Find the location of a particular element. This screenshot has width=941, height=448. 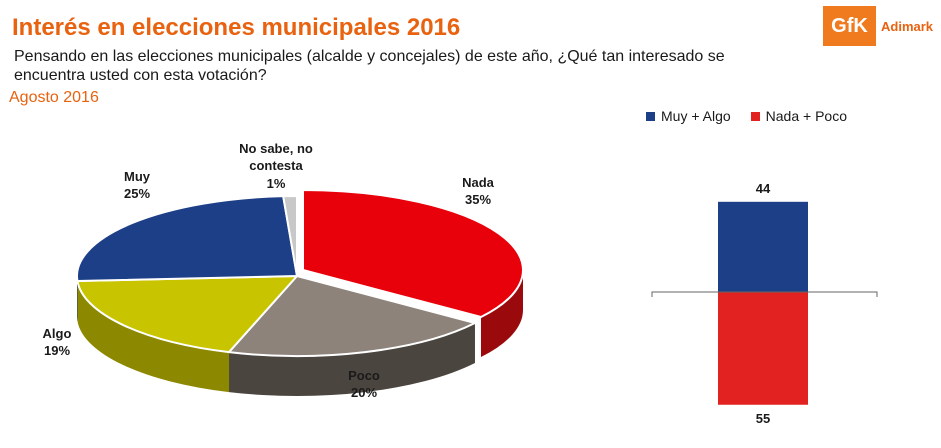

pie-slice-algo is located at coordinates (188, 314).